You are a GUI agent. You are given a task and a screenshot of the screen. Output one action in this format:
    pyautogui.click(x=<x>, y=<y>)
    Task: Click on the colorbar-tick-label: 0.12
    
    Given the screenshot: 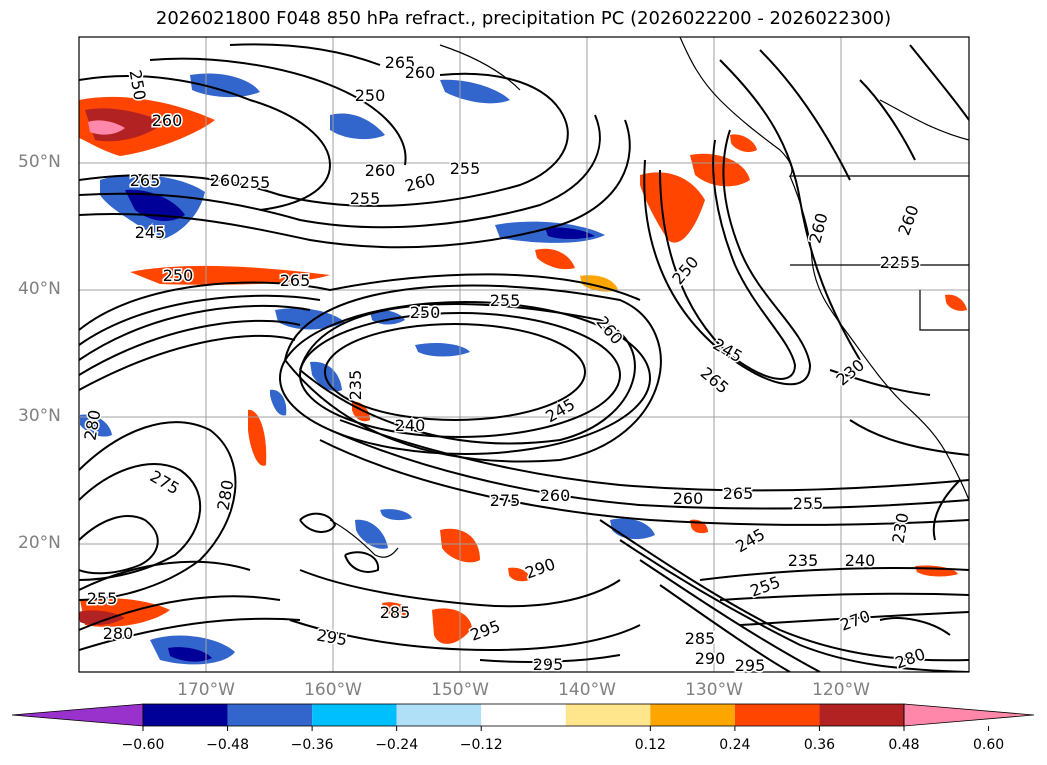 What is the action you would take?
    pyautogui.click(x=650, y=745)
    